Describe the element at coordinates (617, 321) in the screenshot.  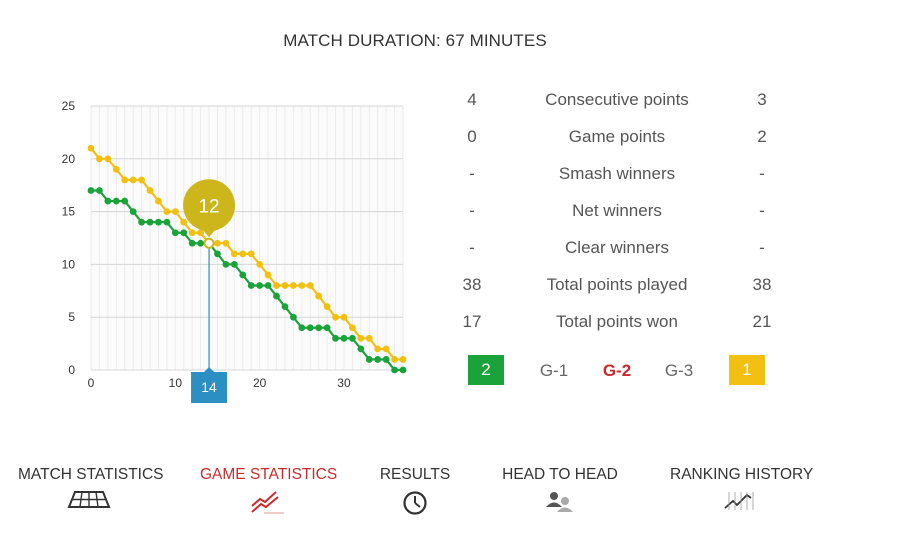
I see `stat-label: Total points won` at that location.